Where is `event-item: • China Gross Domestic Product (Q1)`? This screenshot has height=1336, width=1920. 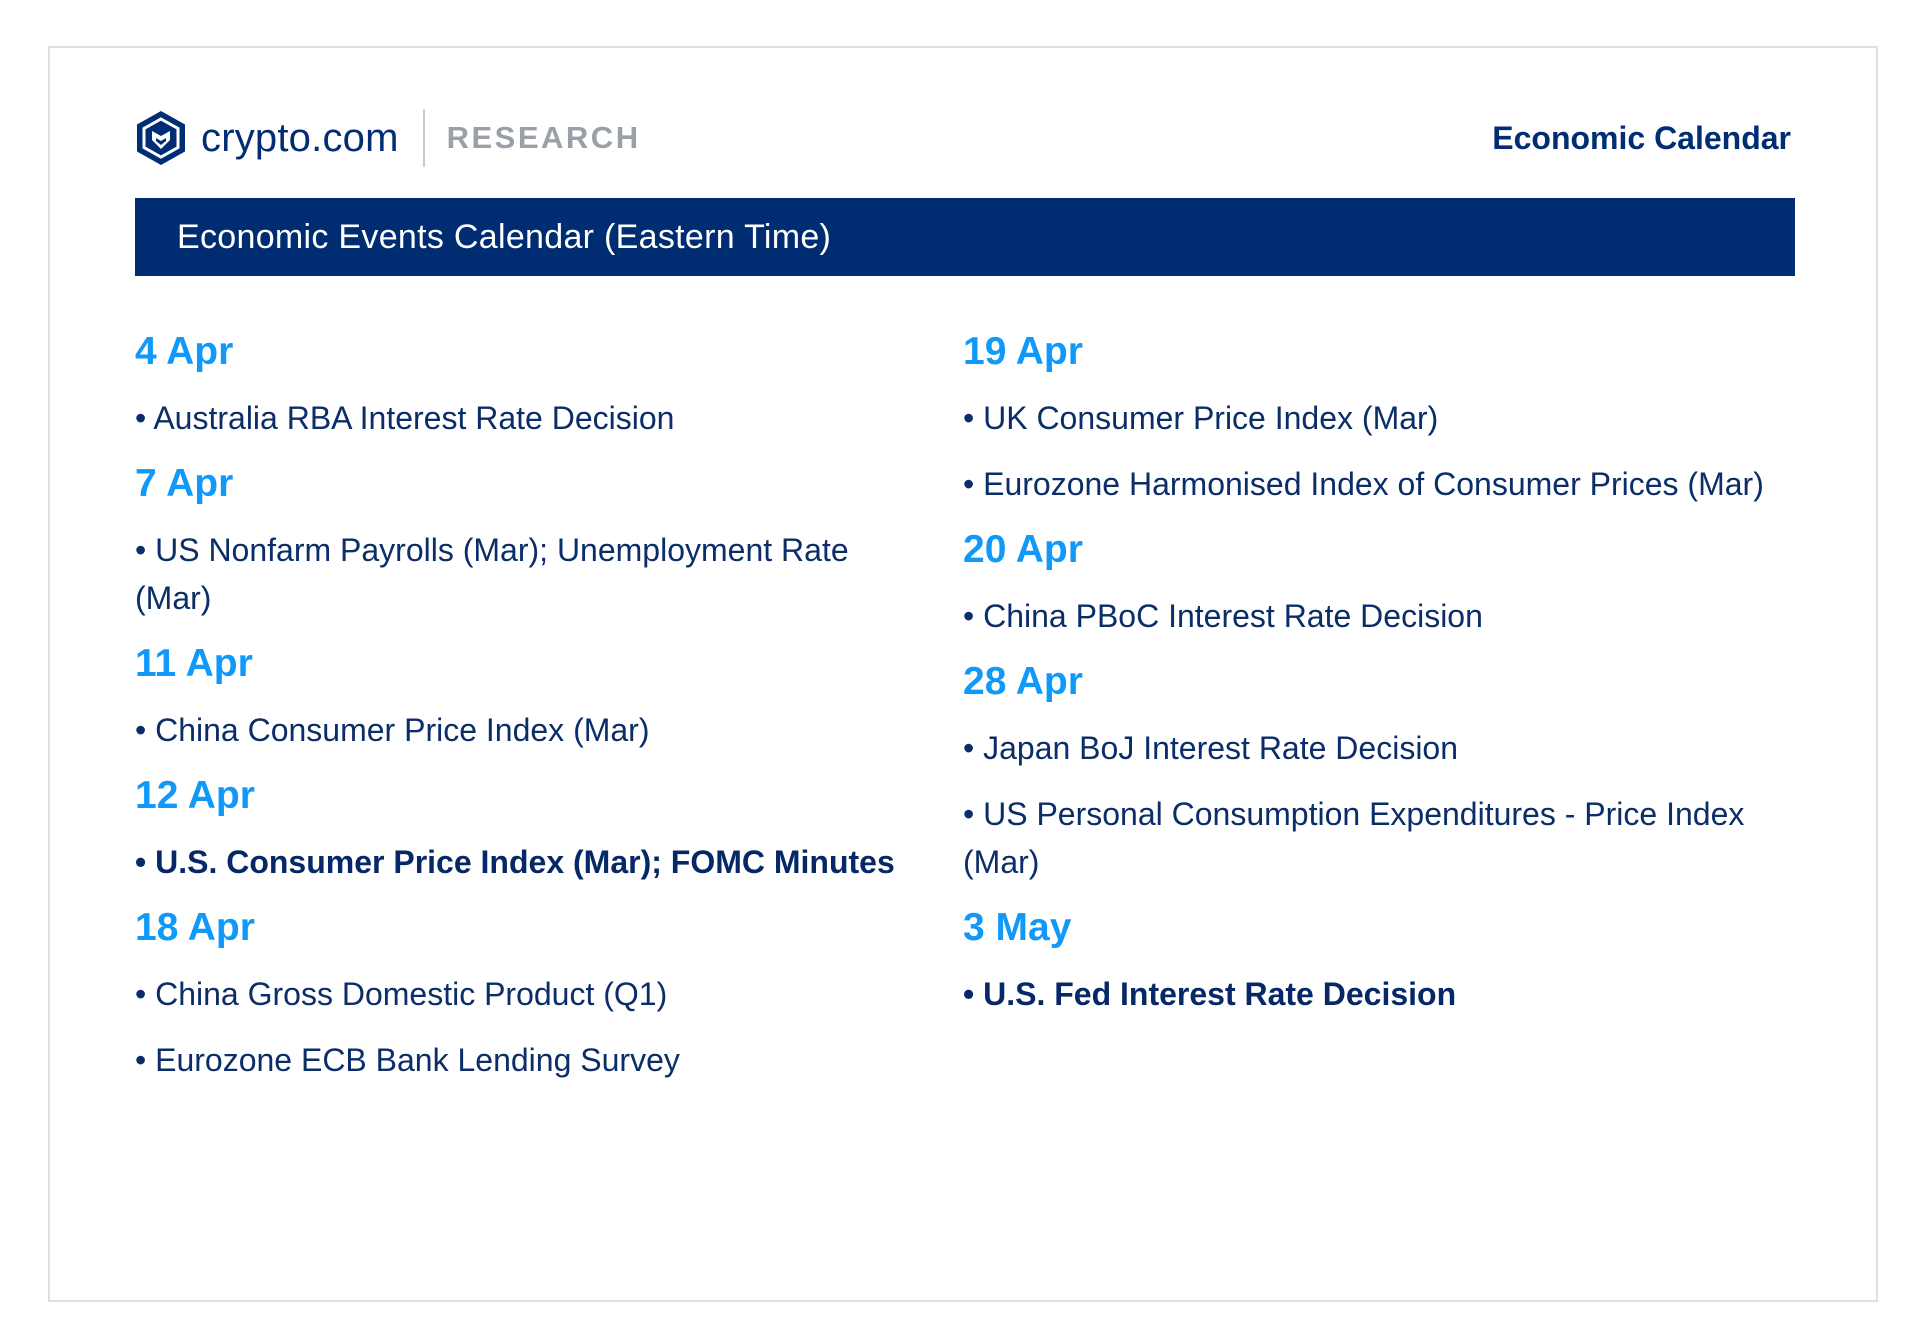
event-item: • China Gross Domestic Product (Q1) is located at coordinates (401, 994).